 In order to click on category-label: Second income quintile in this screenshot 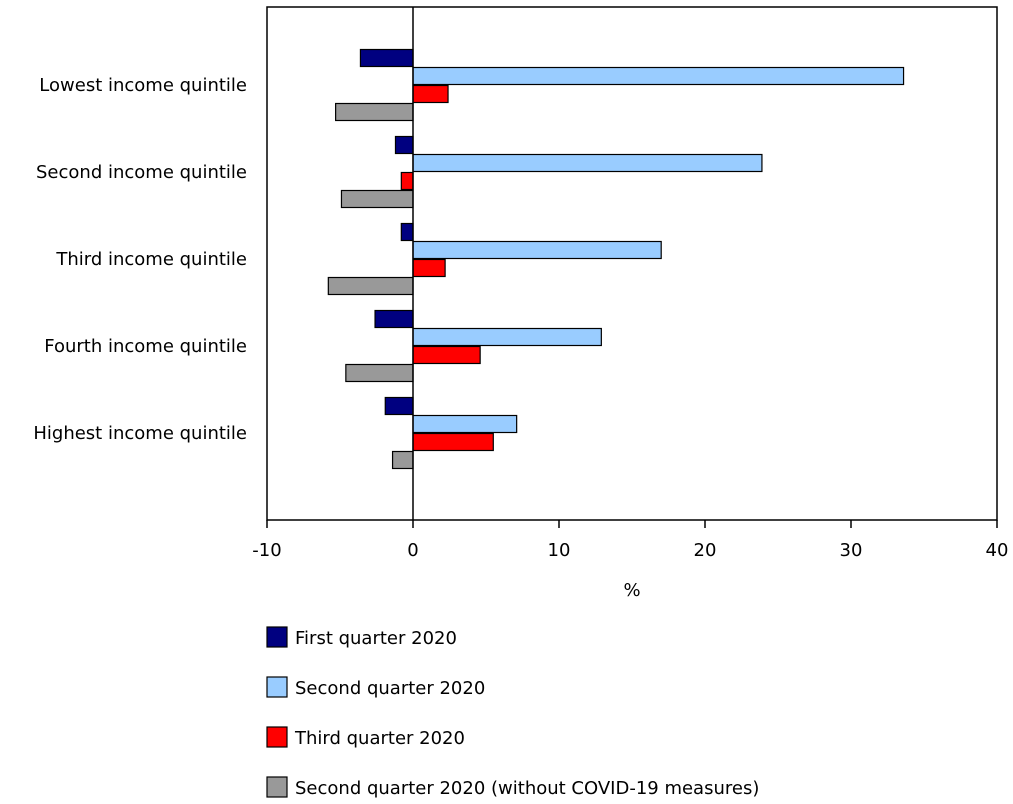, I will do `click(141, 172)`.